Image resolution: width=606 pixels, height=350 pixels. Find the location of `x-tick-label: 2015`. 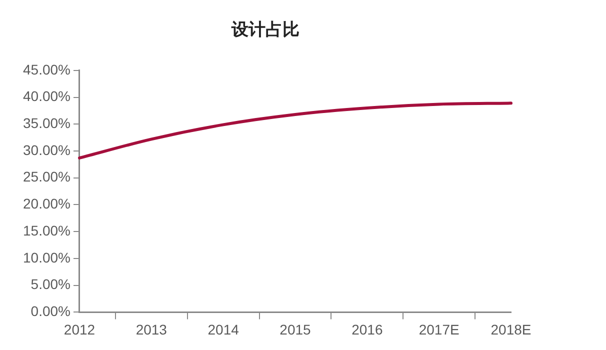

x-tick-label: 2015 is located at coordinates (296, 329).